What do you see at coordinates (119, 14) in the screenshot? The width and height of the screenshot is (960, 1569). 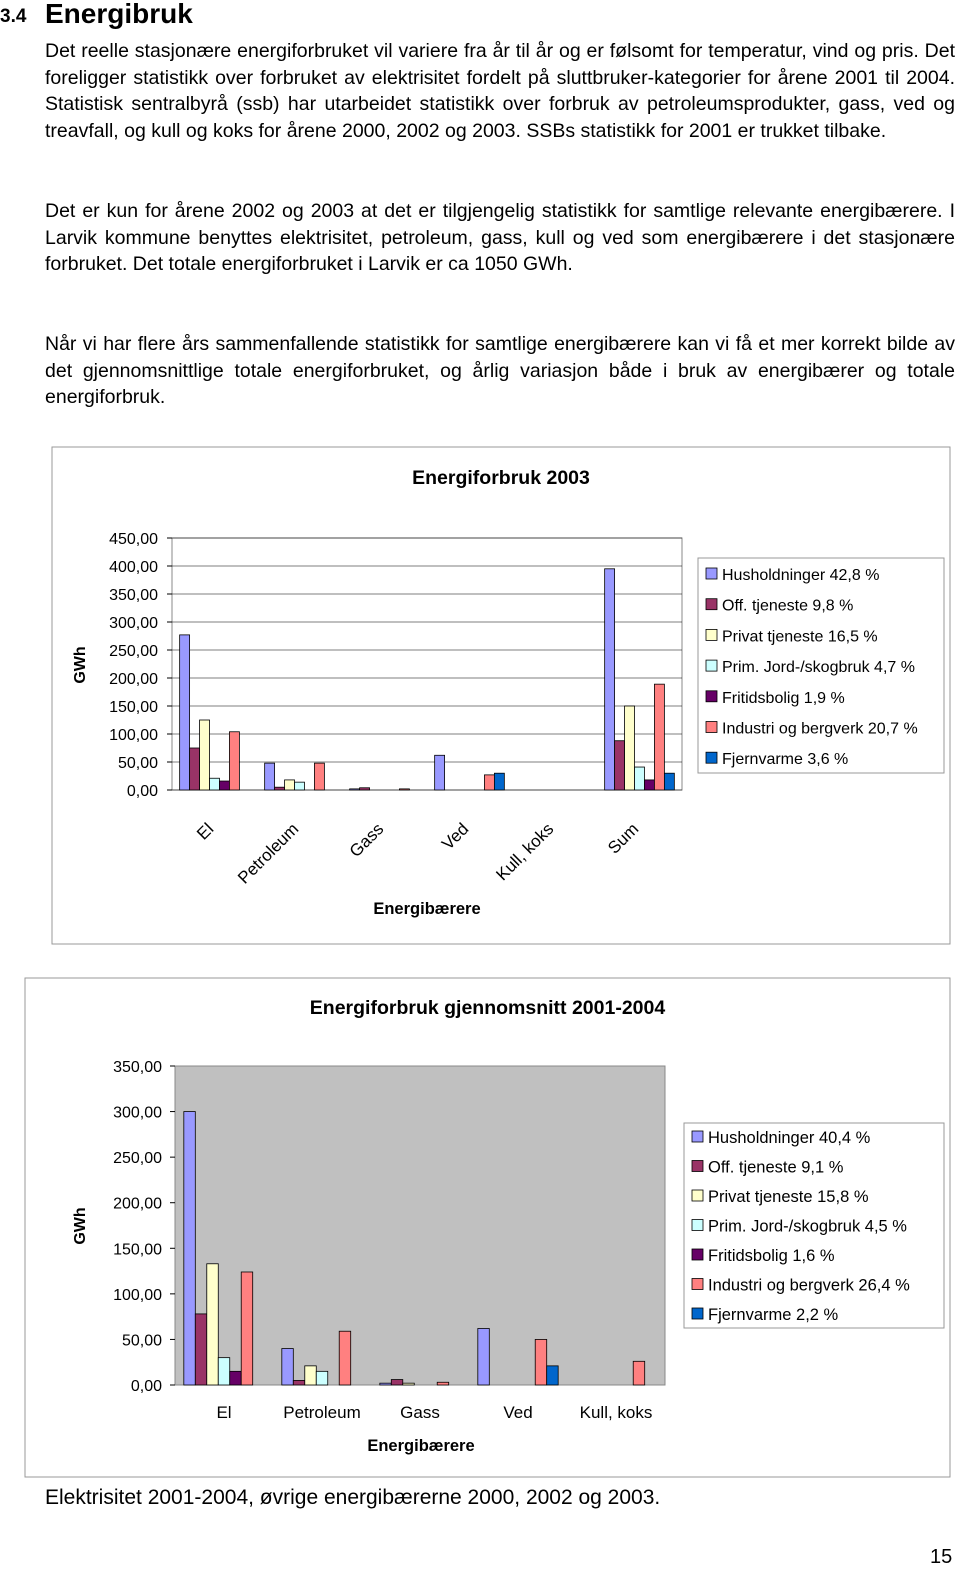 I see `section-title: Energibruk` at bounding box center [119, 14].